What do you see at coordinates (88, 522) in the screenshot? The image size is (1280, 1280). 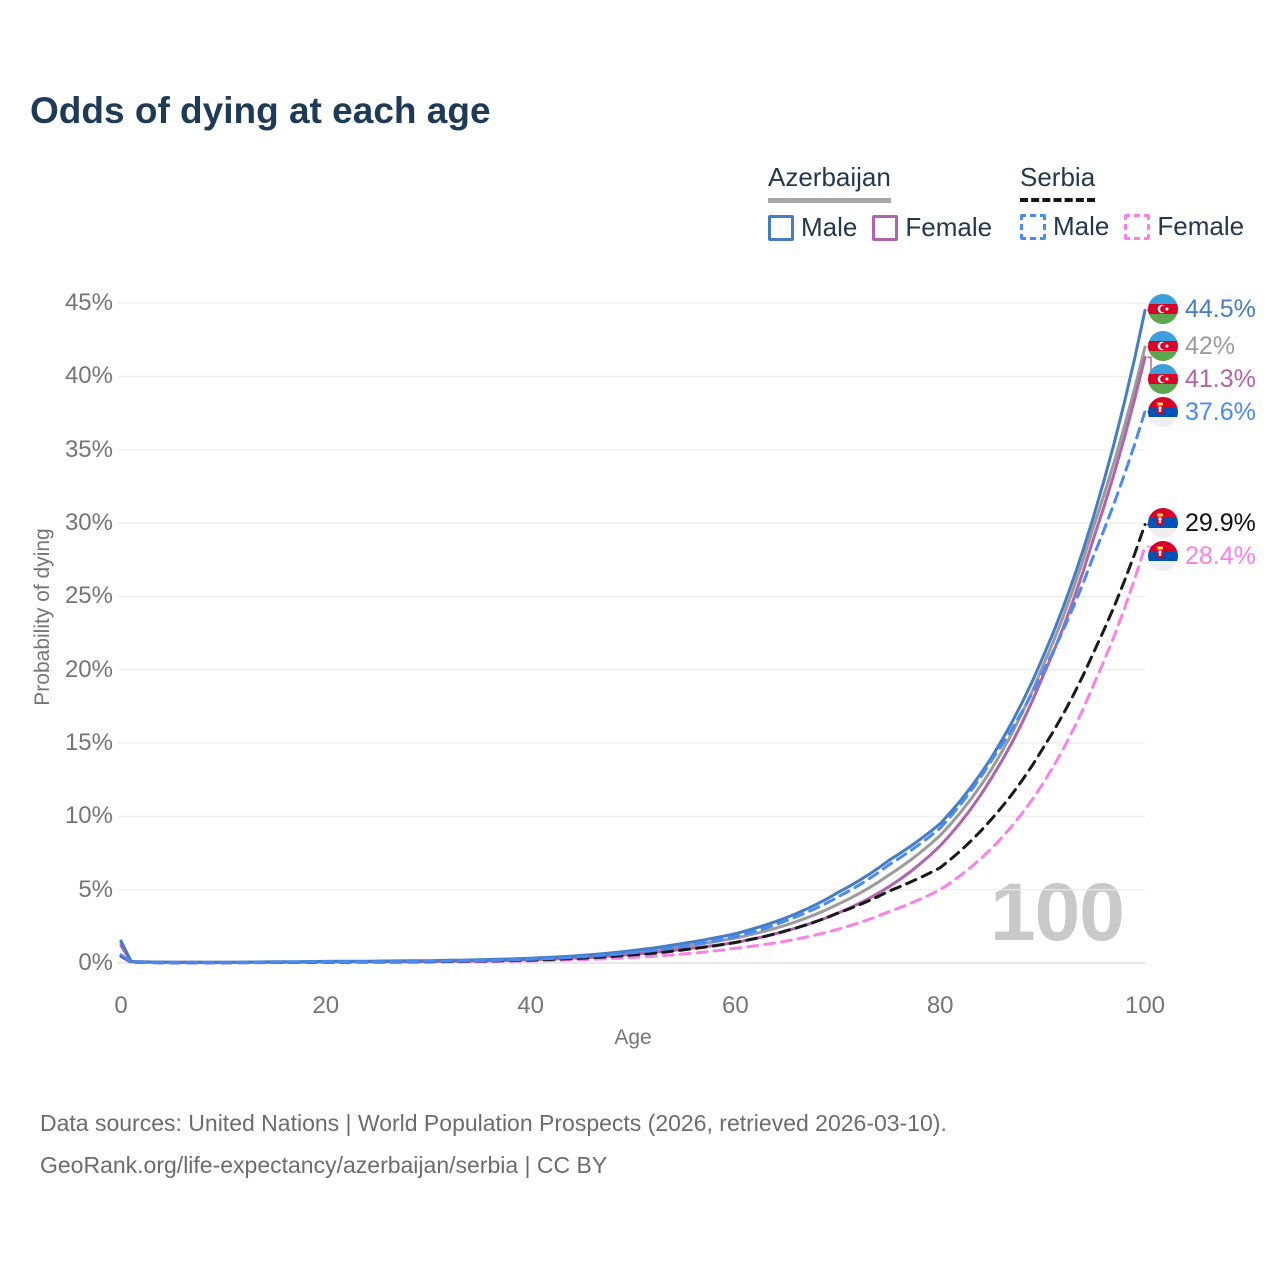 I see `y-tick-label-30: 30%` at bounding box center [88, 522].